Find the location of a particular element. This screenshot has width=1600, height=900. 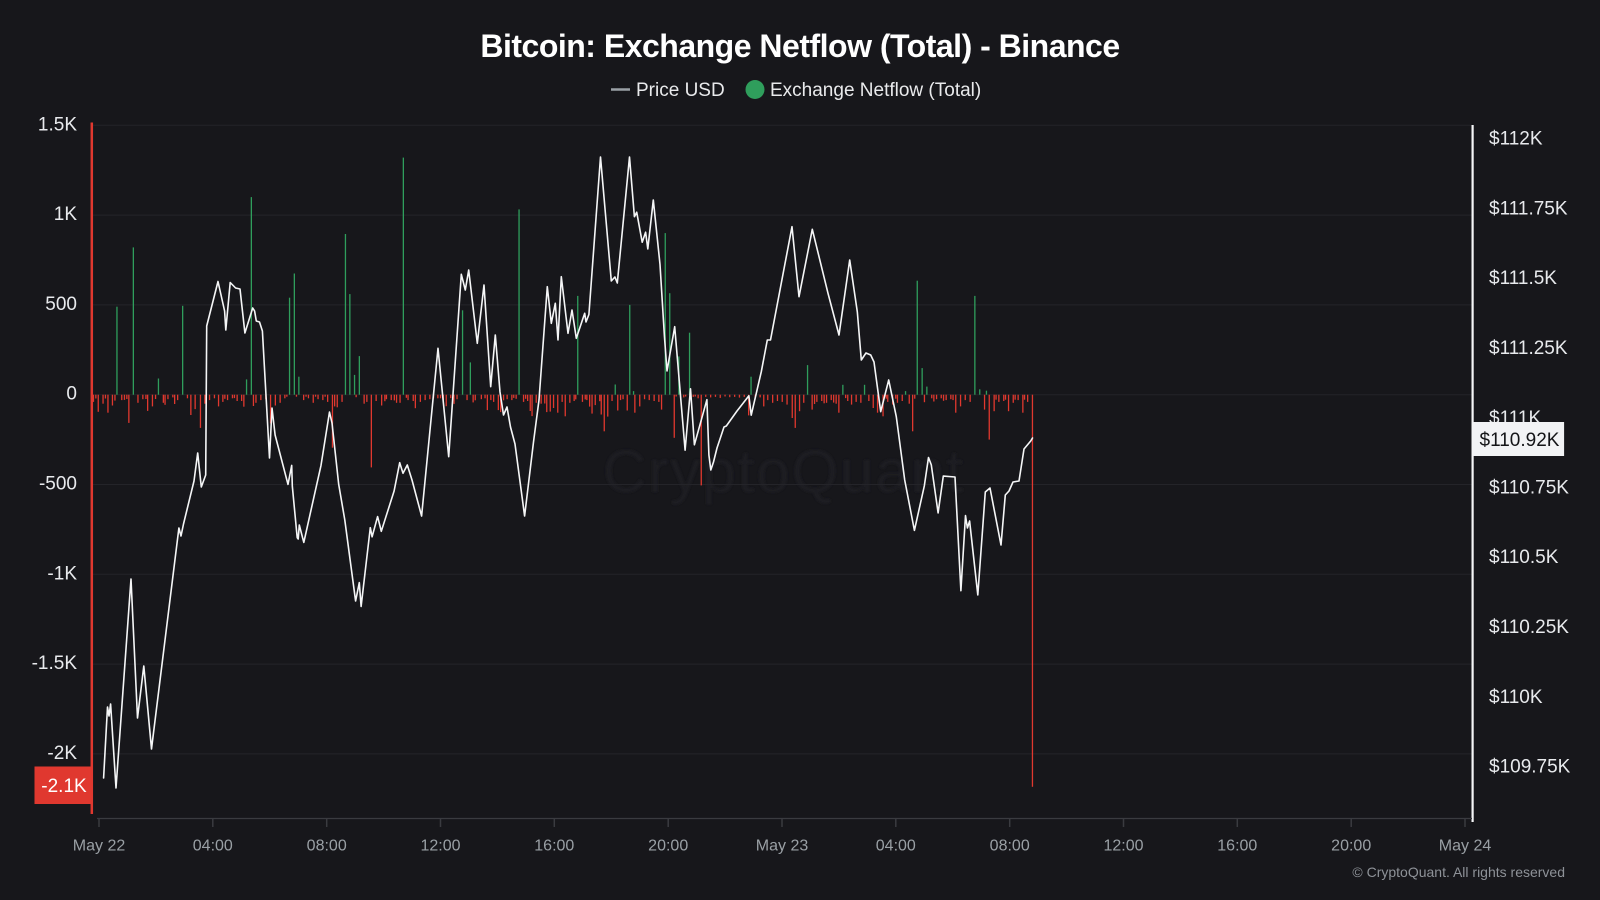

svg-text: -1K is located at coordinates (62, 573).